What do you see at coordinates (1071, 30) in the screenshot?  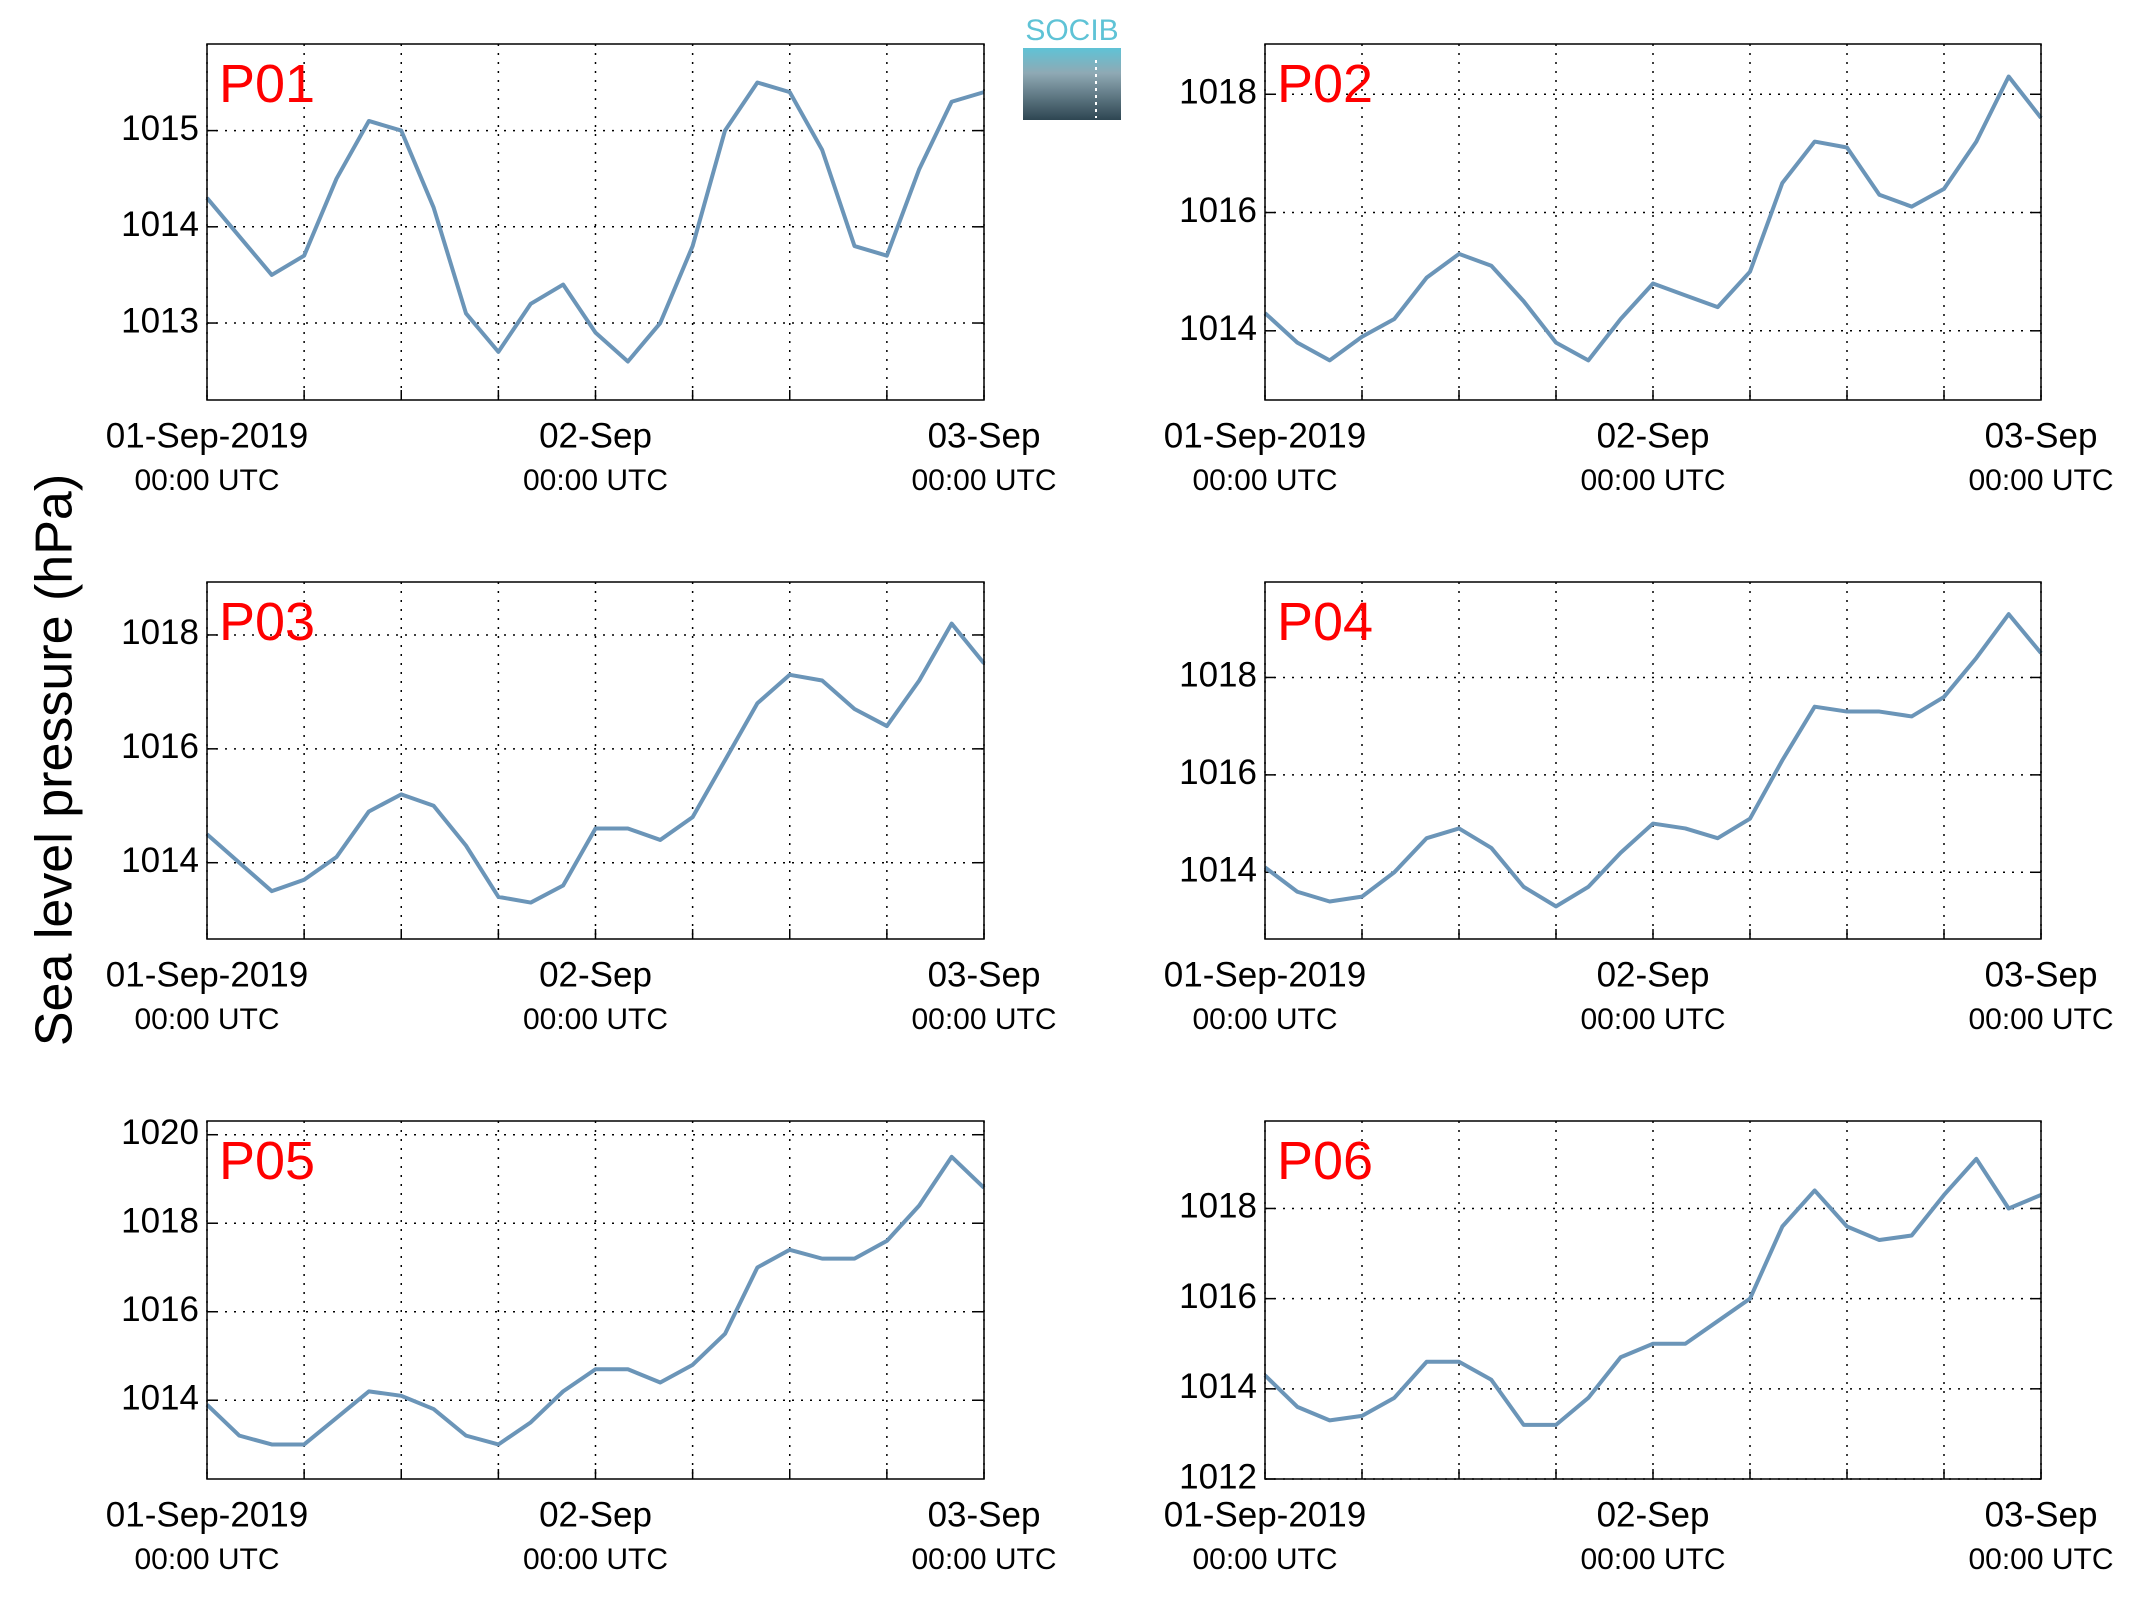 I see `logo-text: SOCIB` at bounding box center [1071, 30].